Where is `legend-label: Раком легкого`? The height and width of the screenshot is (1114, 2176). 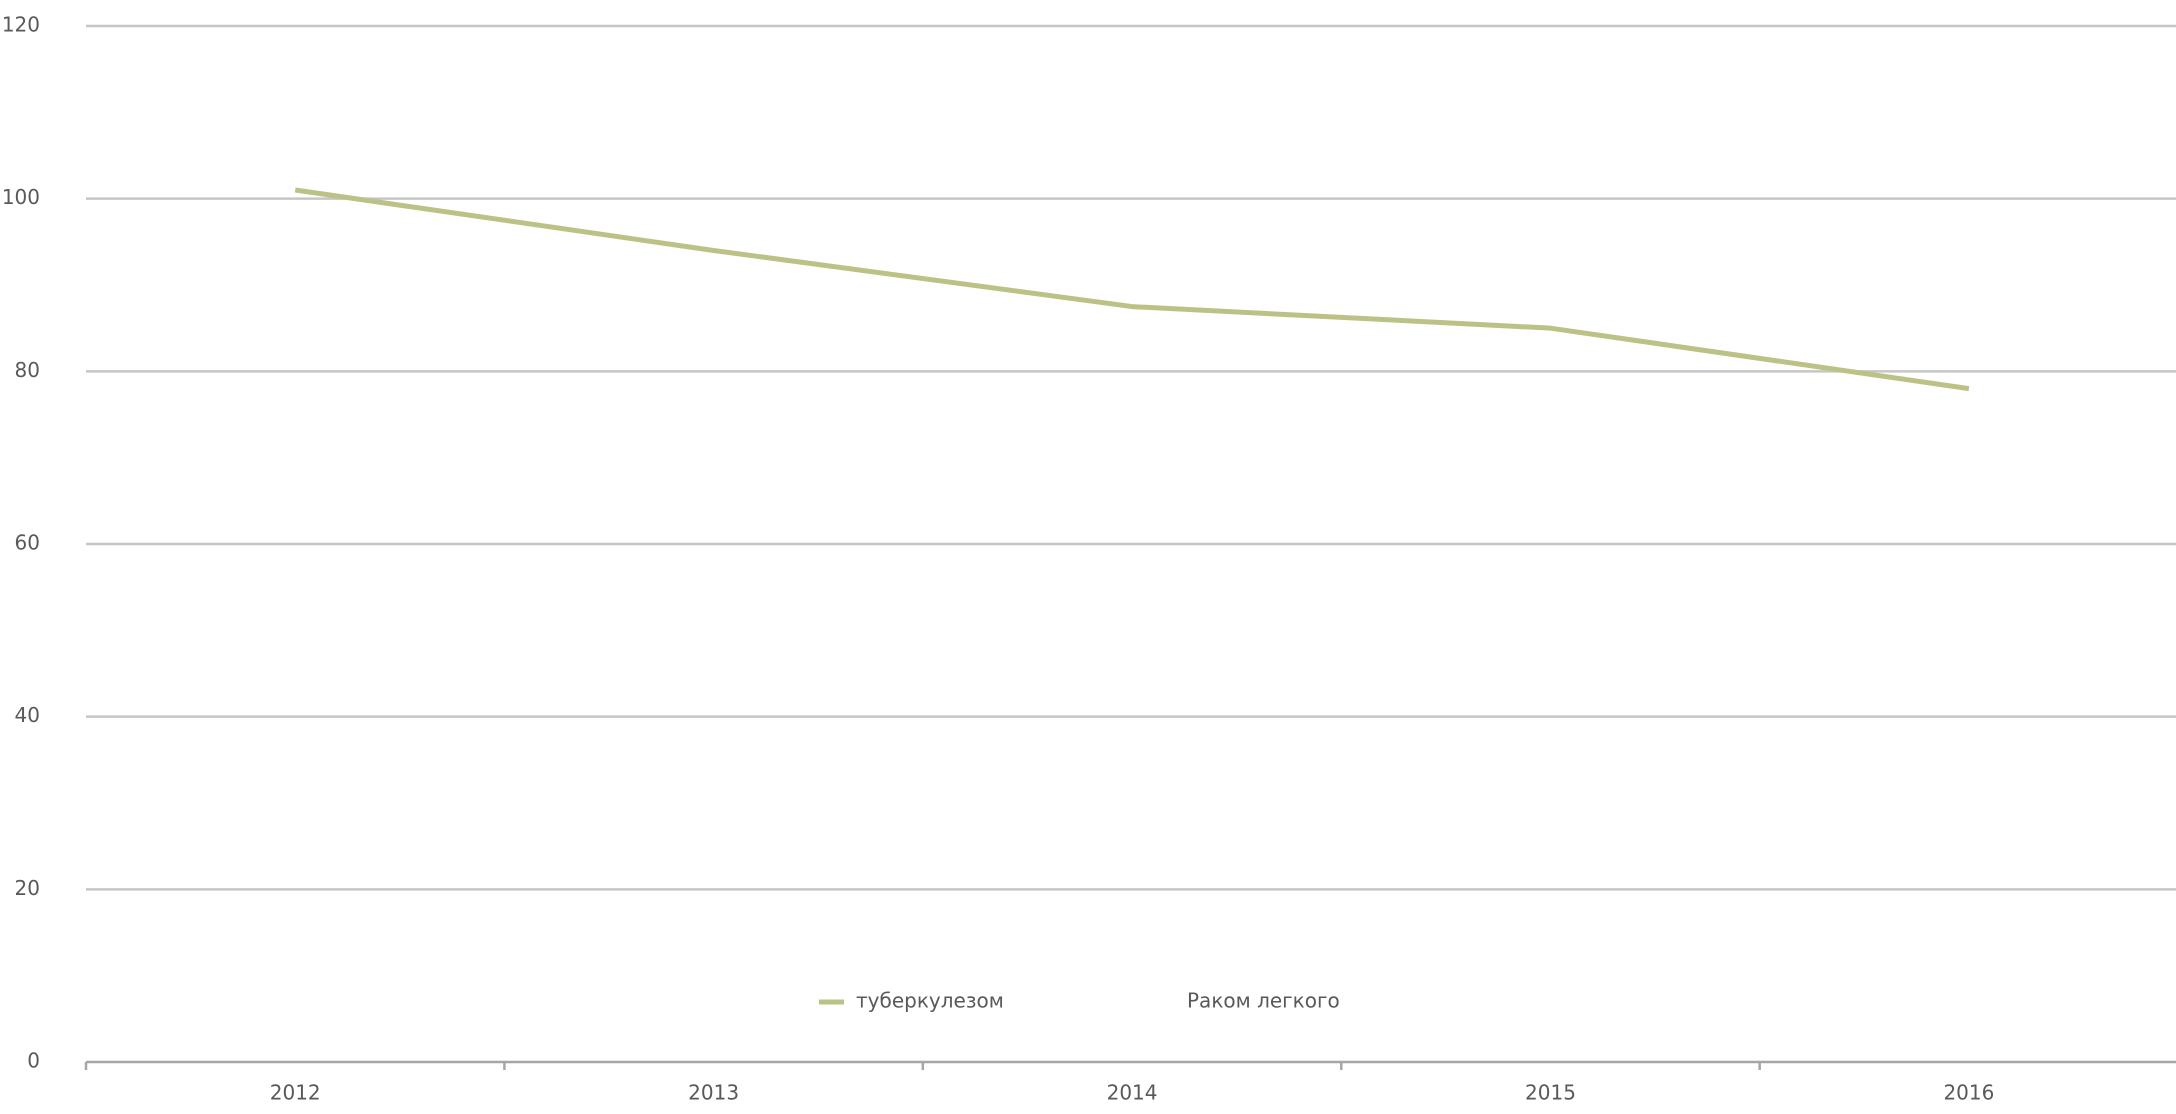 legend-label: Раком легкого is located at coordinates (1263, 1001).